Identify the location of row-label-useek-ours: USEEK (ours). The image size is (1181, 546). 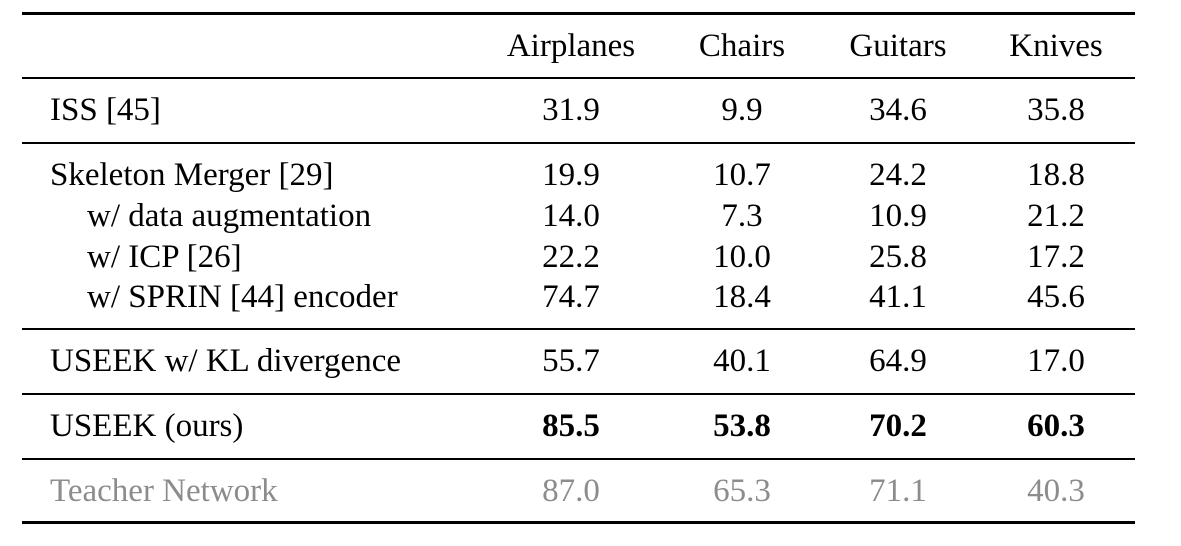
(147, 426).